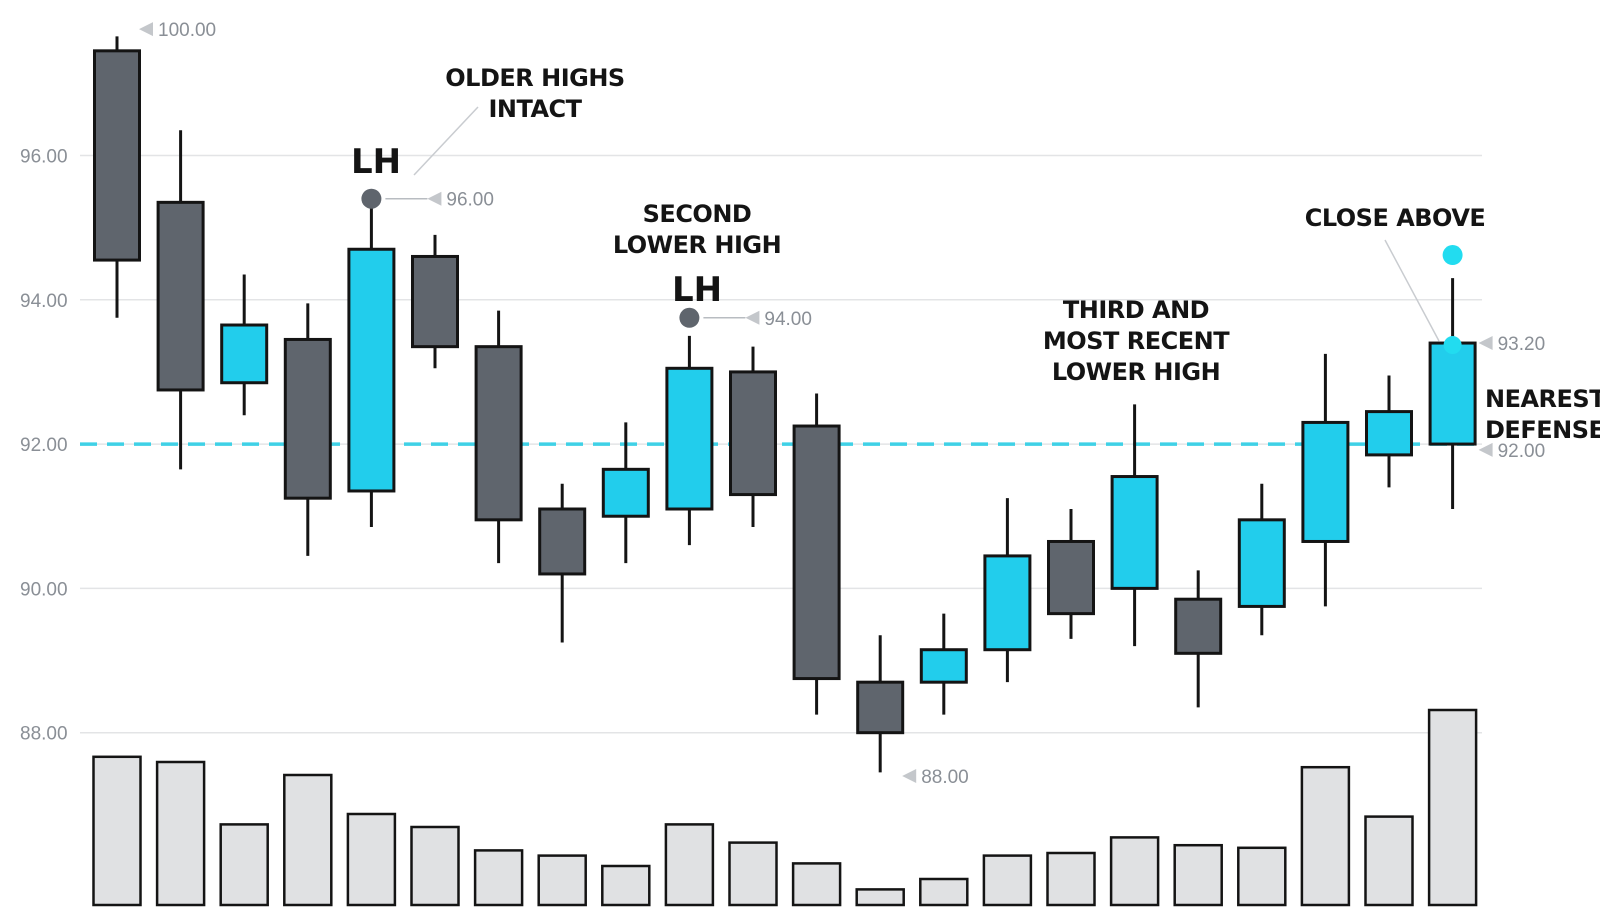  I want to click on older-highs-label-line1: OLDER HIGHS, so click(534, 78).